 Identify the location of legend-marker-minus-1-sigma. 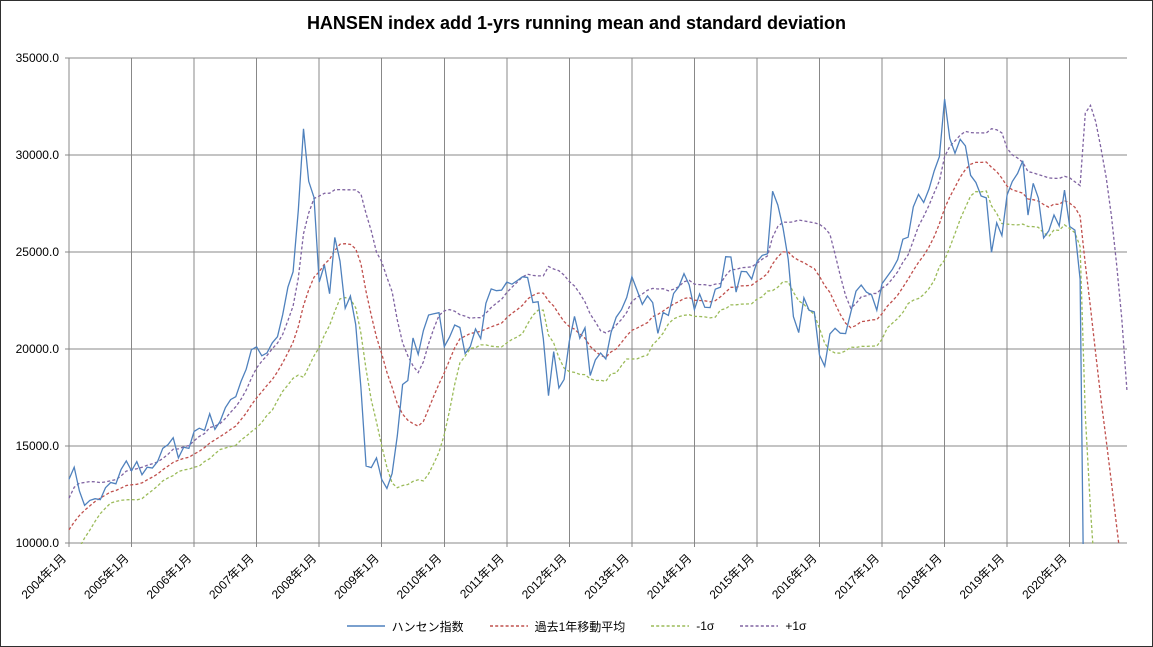
(670, 626).